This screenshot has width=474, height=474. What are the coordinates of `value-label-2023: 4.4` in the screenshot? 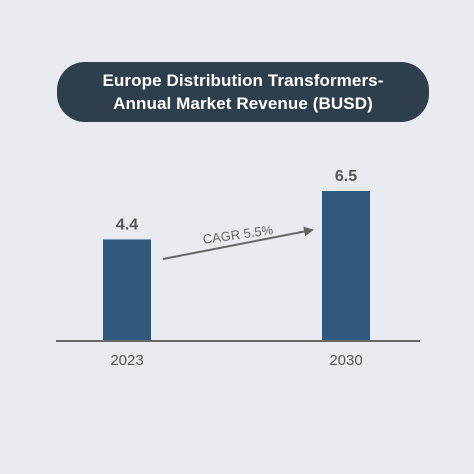 It's located at (127, 224).